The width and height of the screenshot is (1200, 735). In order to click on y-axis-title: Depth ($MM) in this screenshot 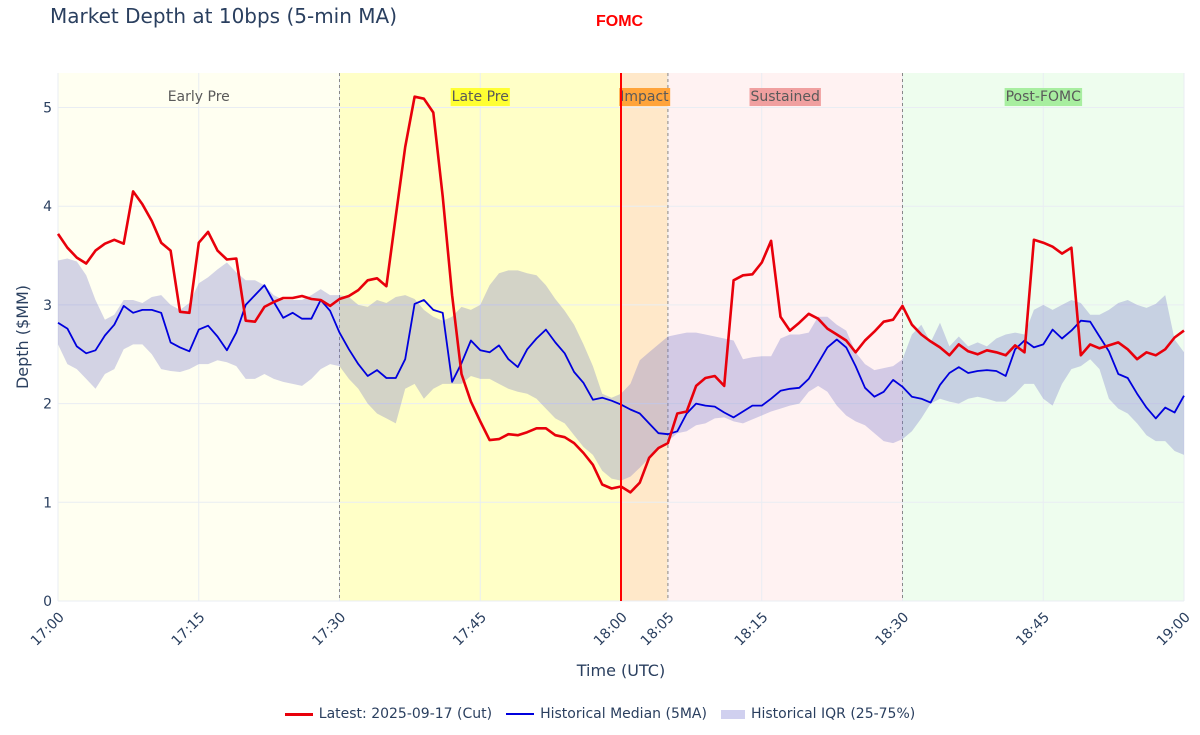, I will do `click(22, 337)`.